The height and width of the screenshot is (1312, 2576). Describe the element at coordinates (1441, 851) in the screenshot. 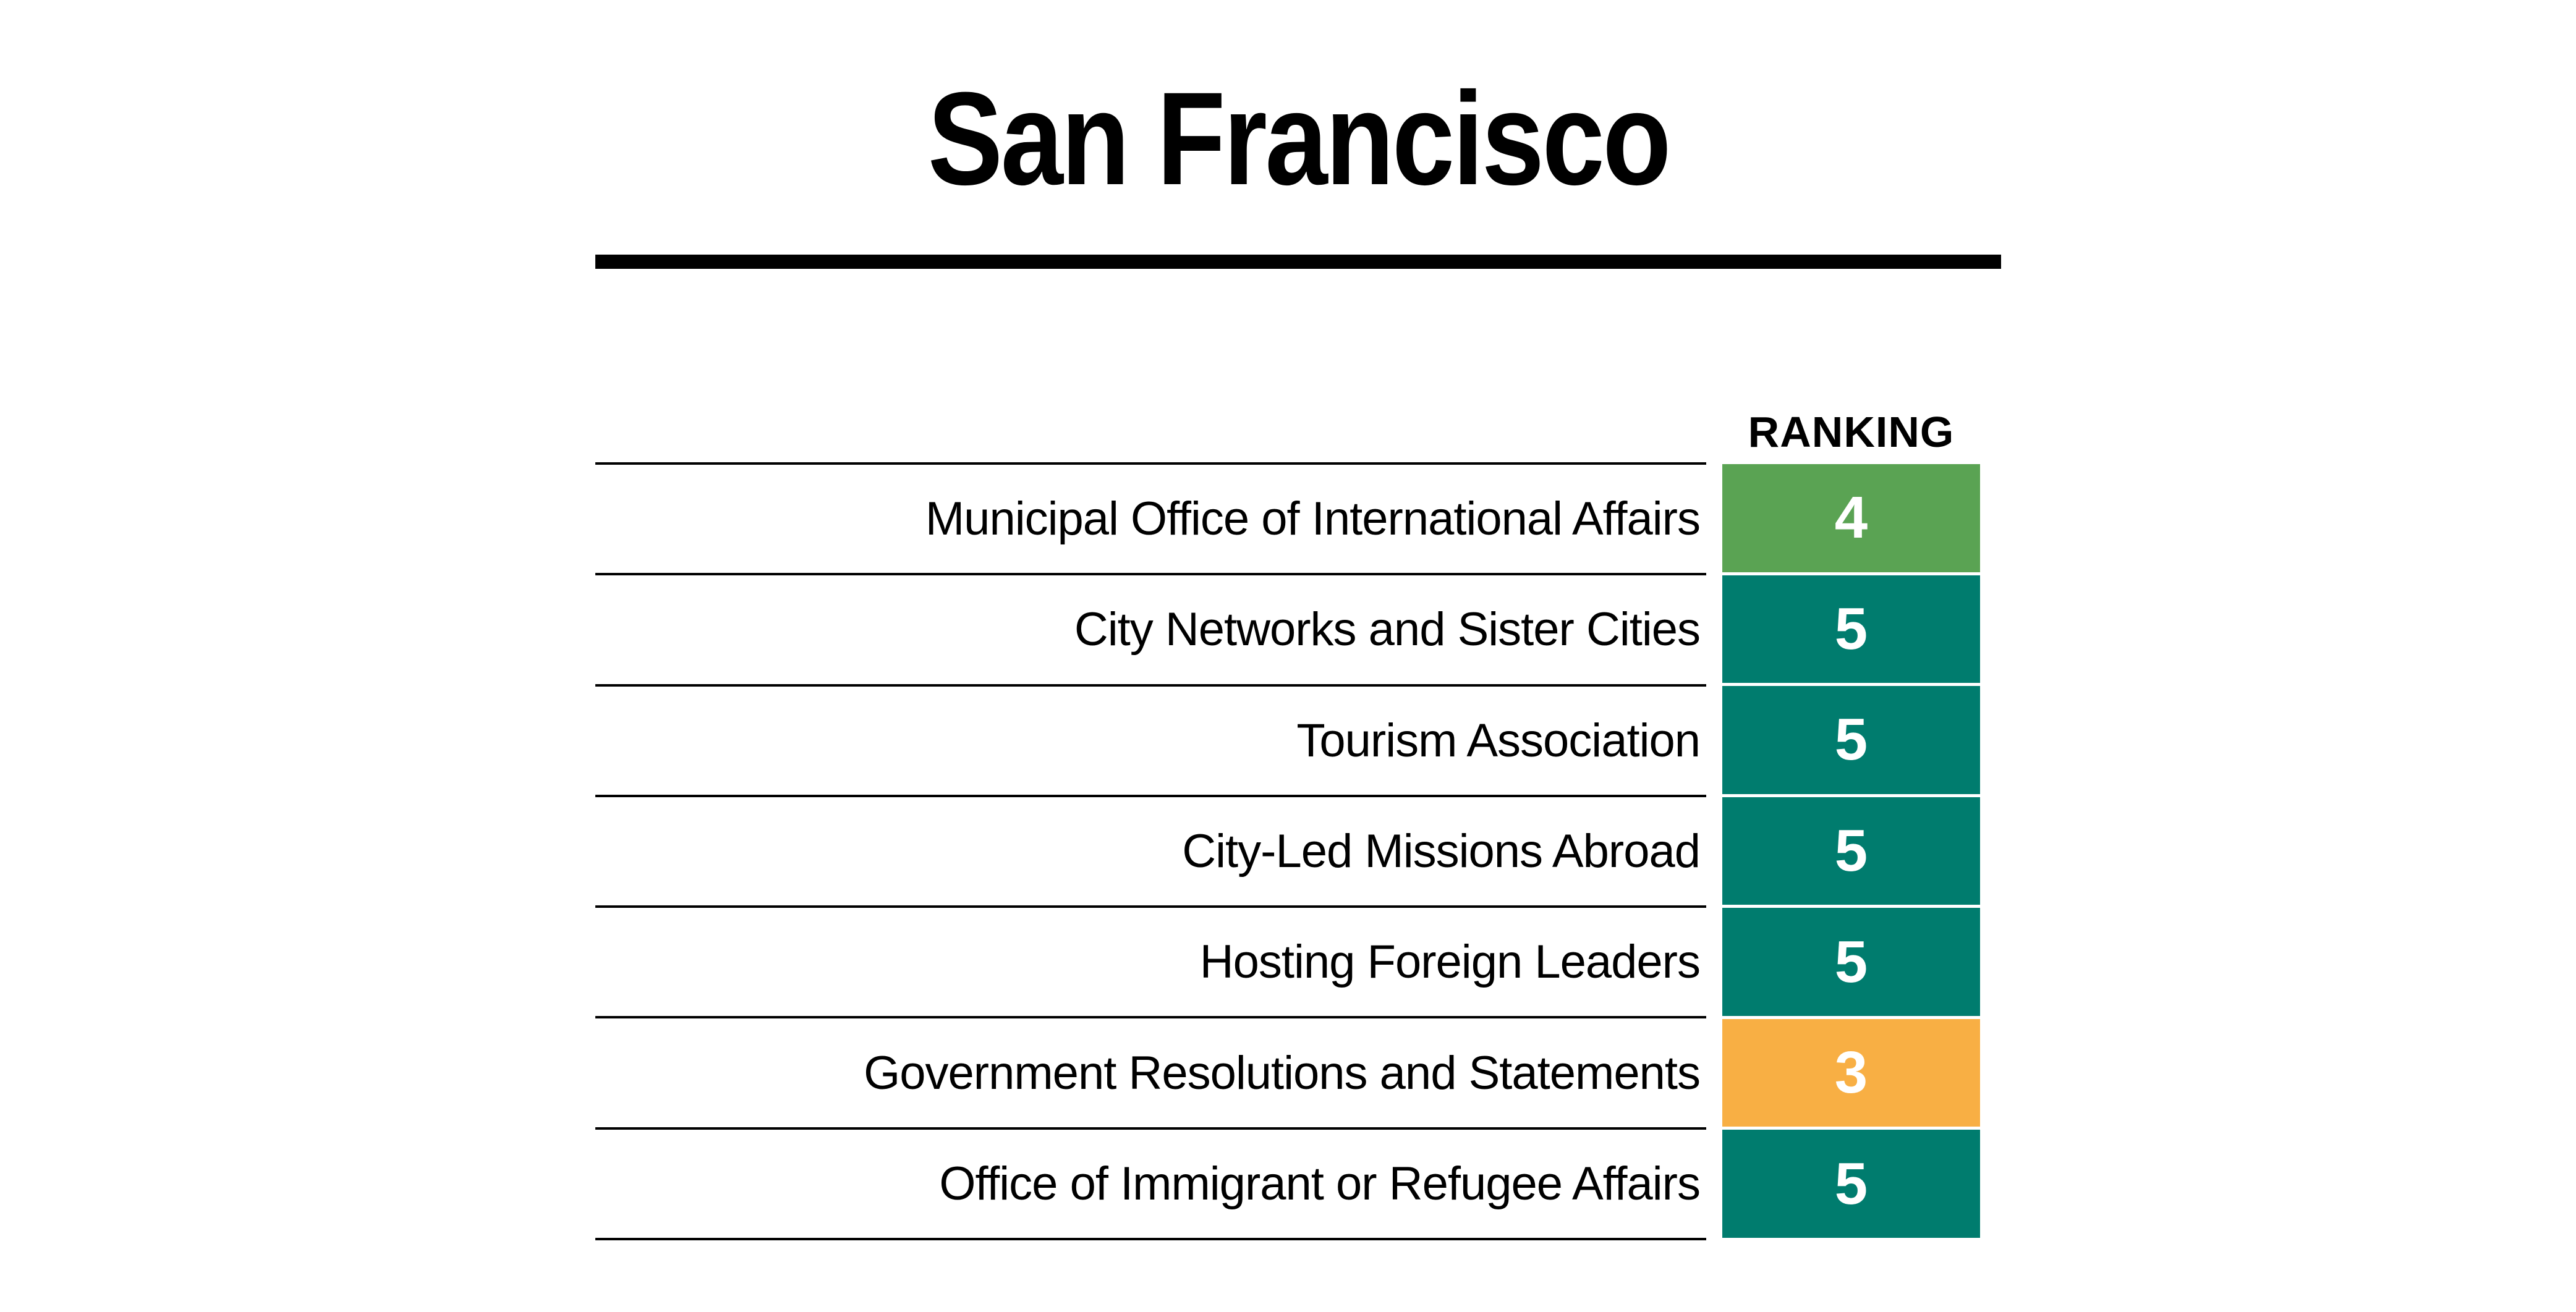

I see `category-label: City-Led Missions Abroad` at that location.